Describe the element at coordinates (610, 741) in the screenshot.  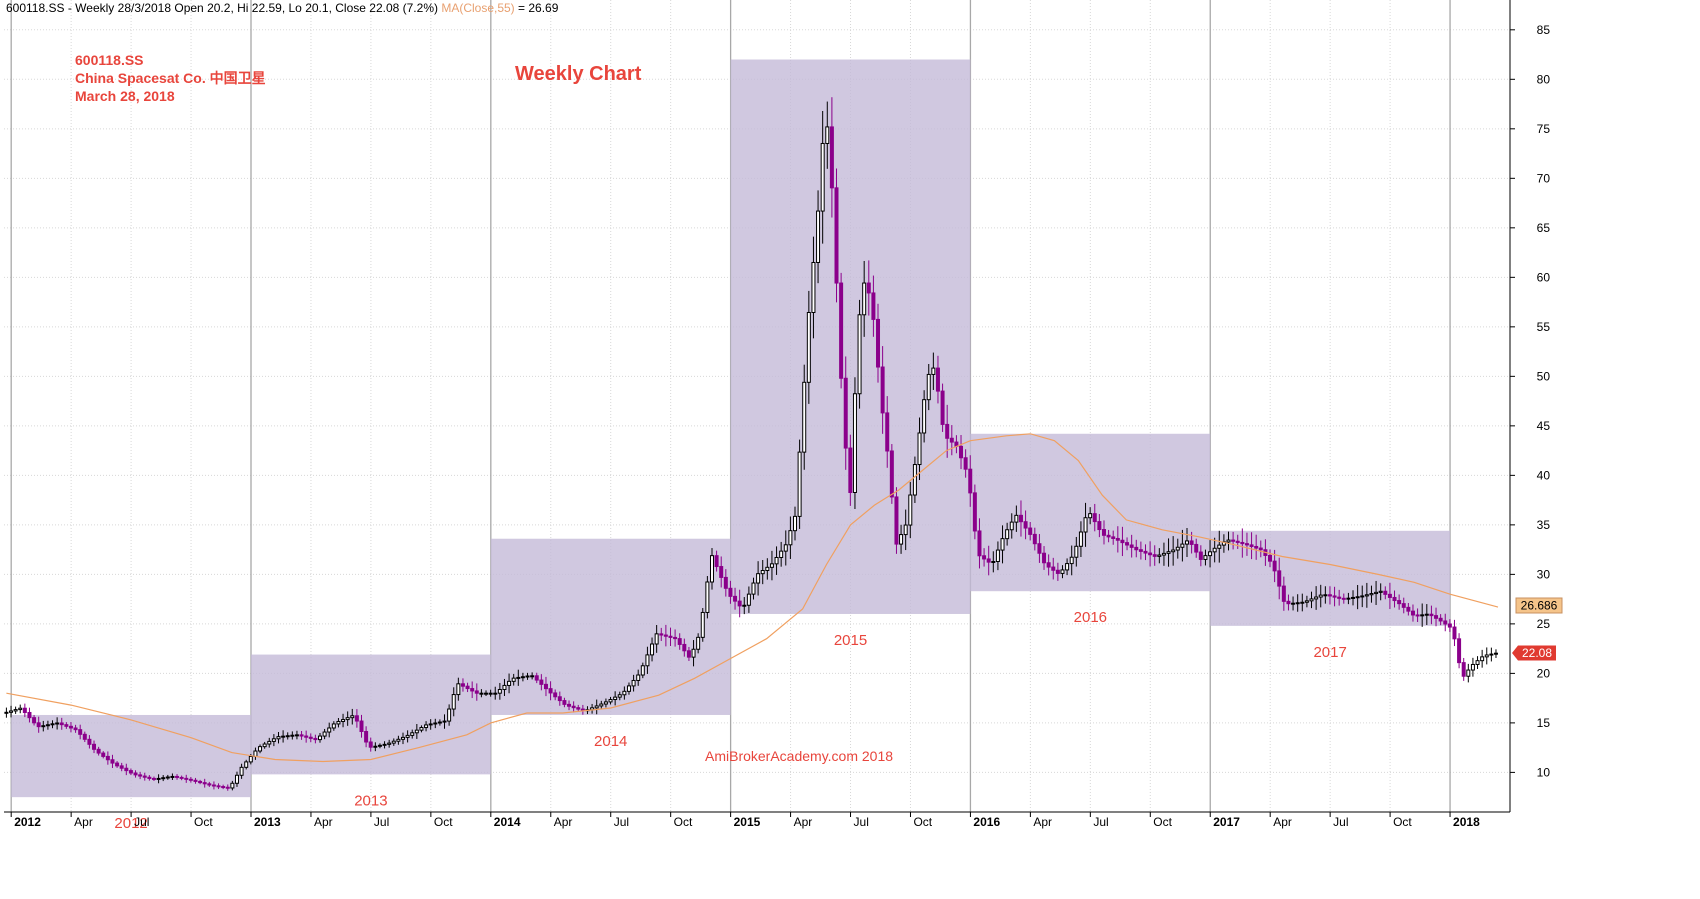
I see `year-range-label: 2014` at that location.